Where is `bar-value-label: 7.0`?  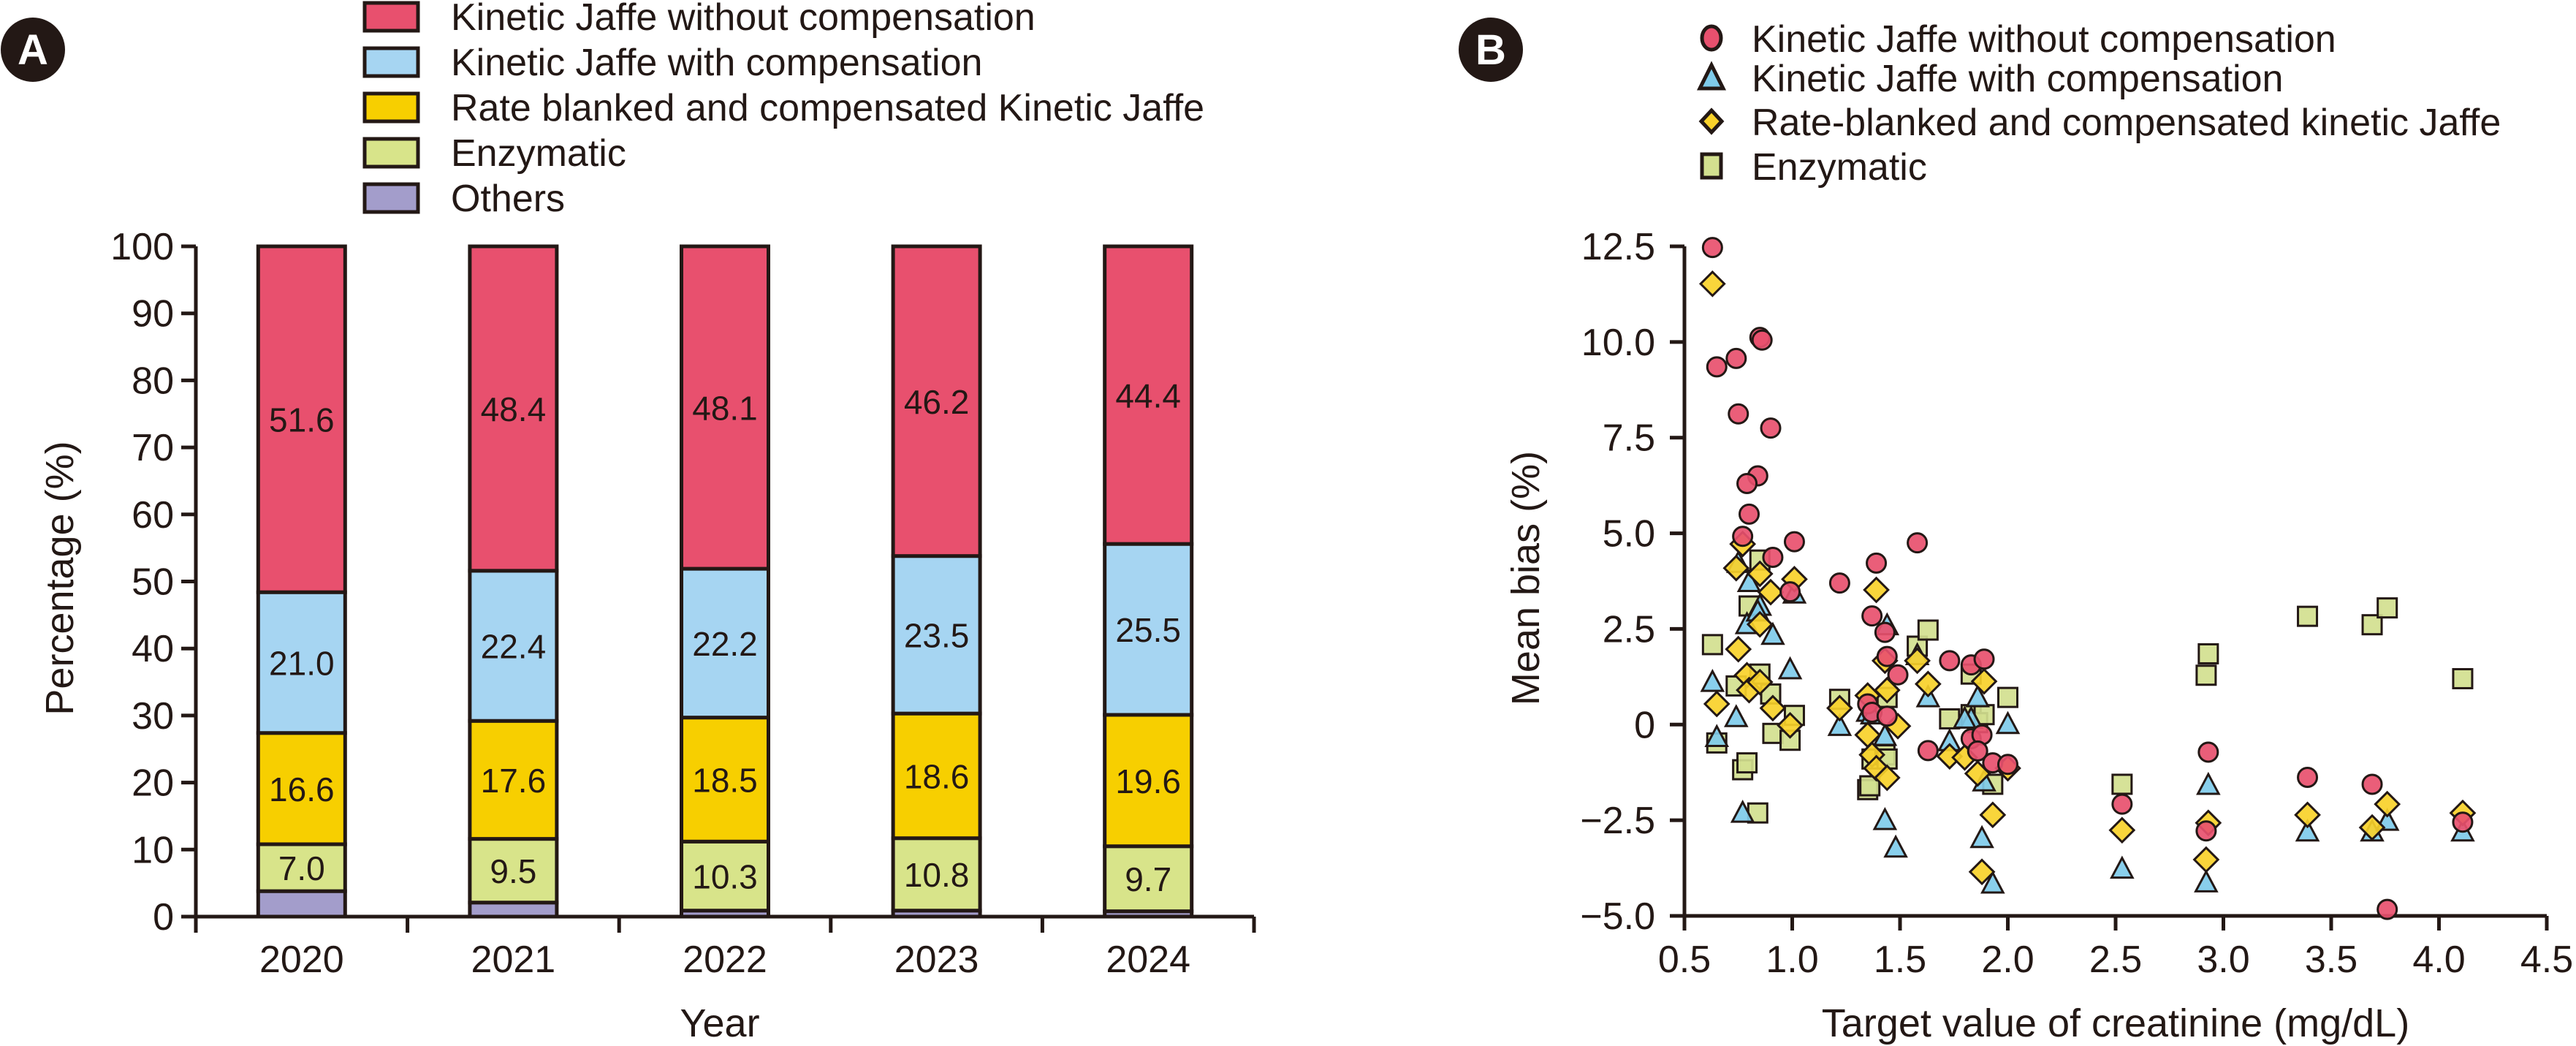 bar-value-label: 7.0 is located at coordinates (301, 868).